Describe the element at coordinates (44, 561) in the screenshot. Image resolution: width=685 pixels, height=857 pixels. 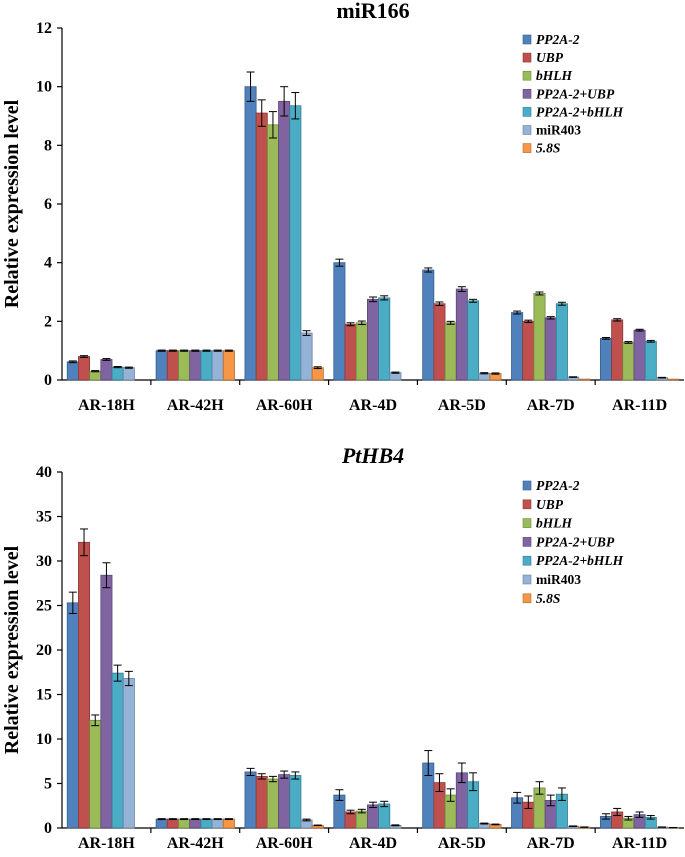
I see `y-tick-label: 30` at that location.